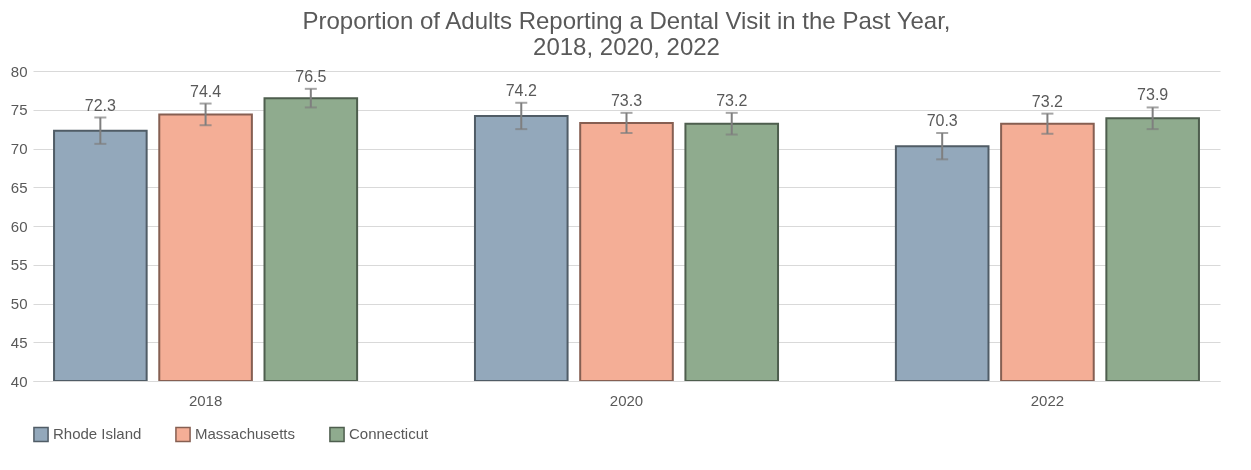 The width and height of the screenshot is (1251, 470). What do you see at coordinates (626, 33) in the screenshot?
I see `chart-title: Proportion of Adults Reporting a Dental Visit in the Past Year, 2018, 2020, 2022` at bounding box center [626, 33].